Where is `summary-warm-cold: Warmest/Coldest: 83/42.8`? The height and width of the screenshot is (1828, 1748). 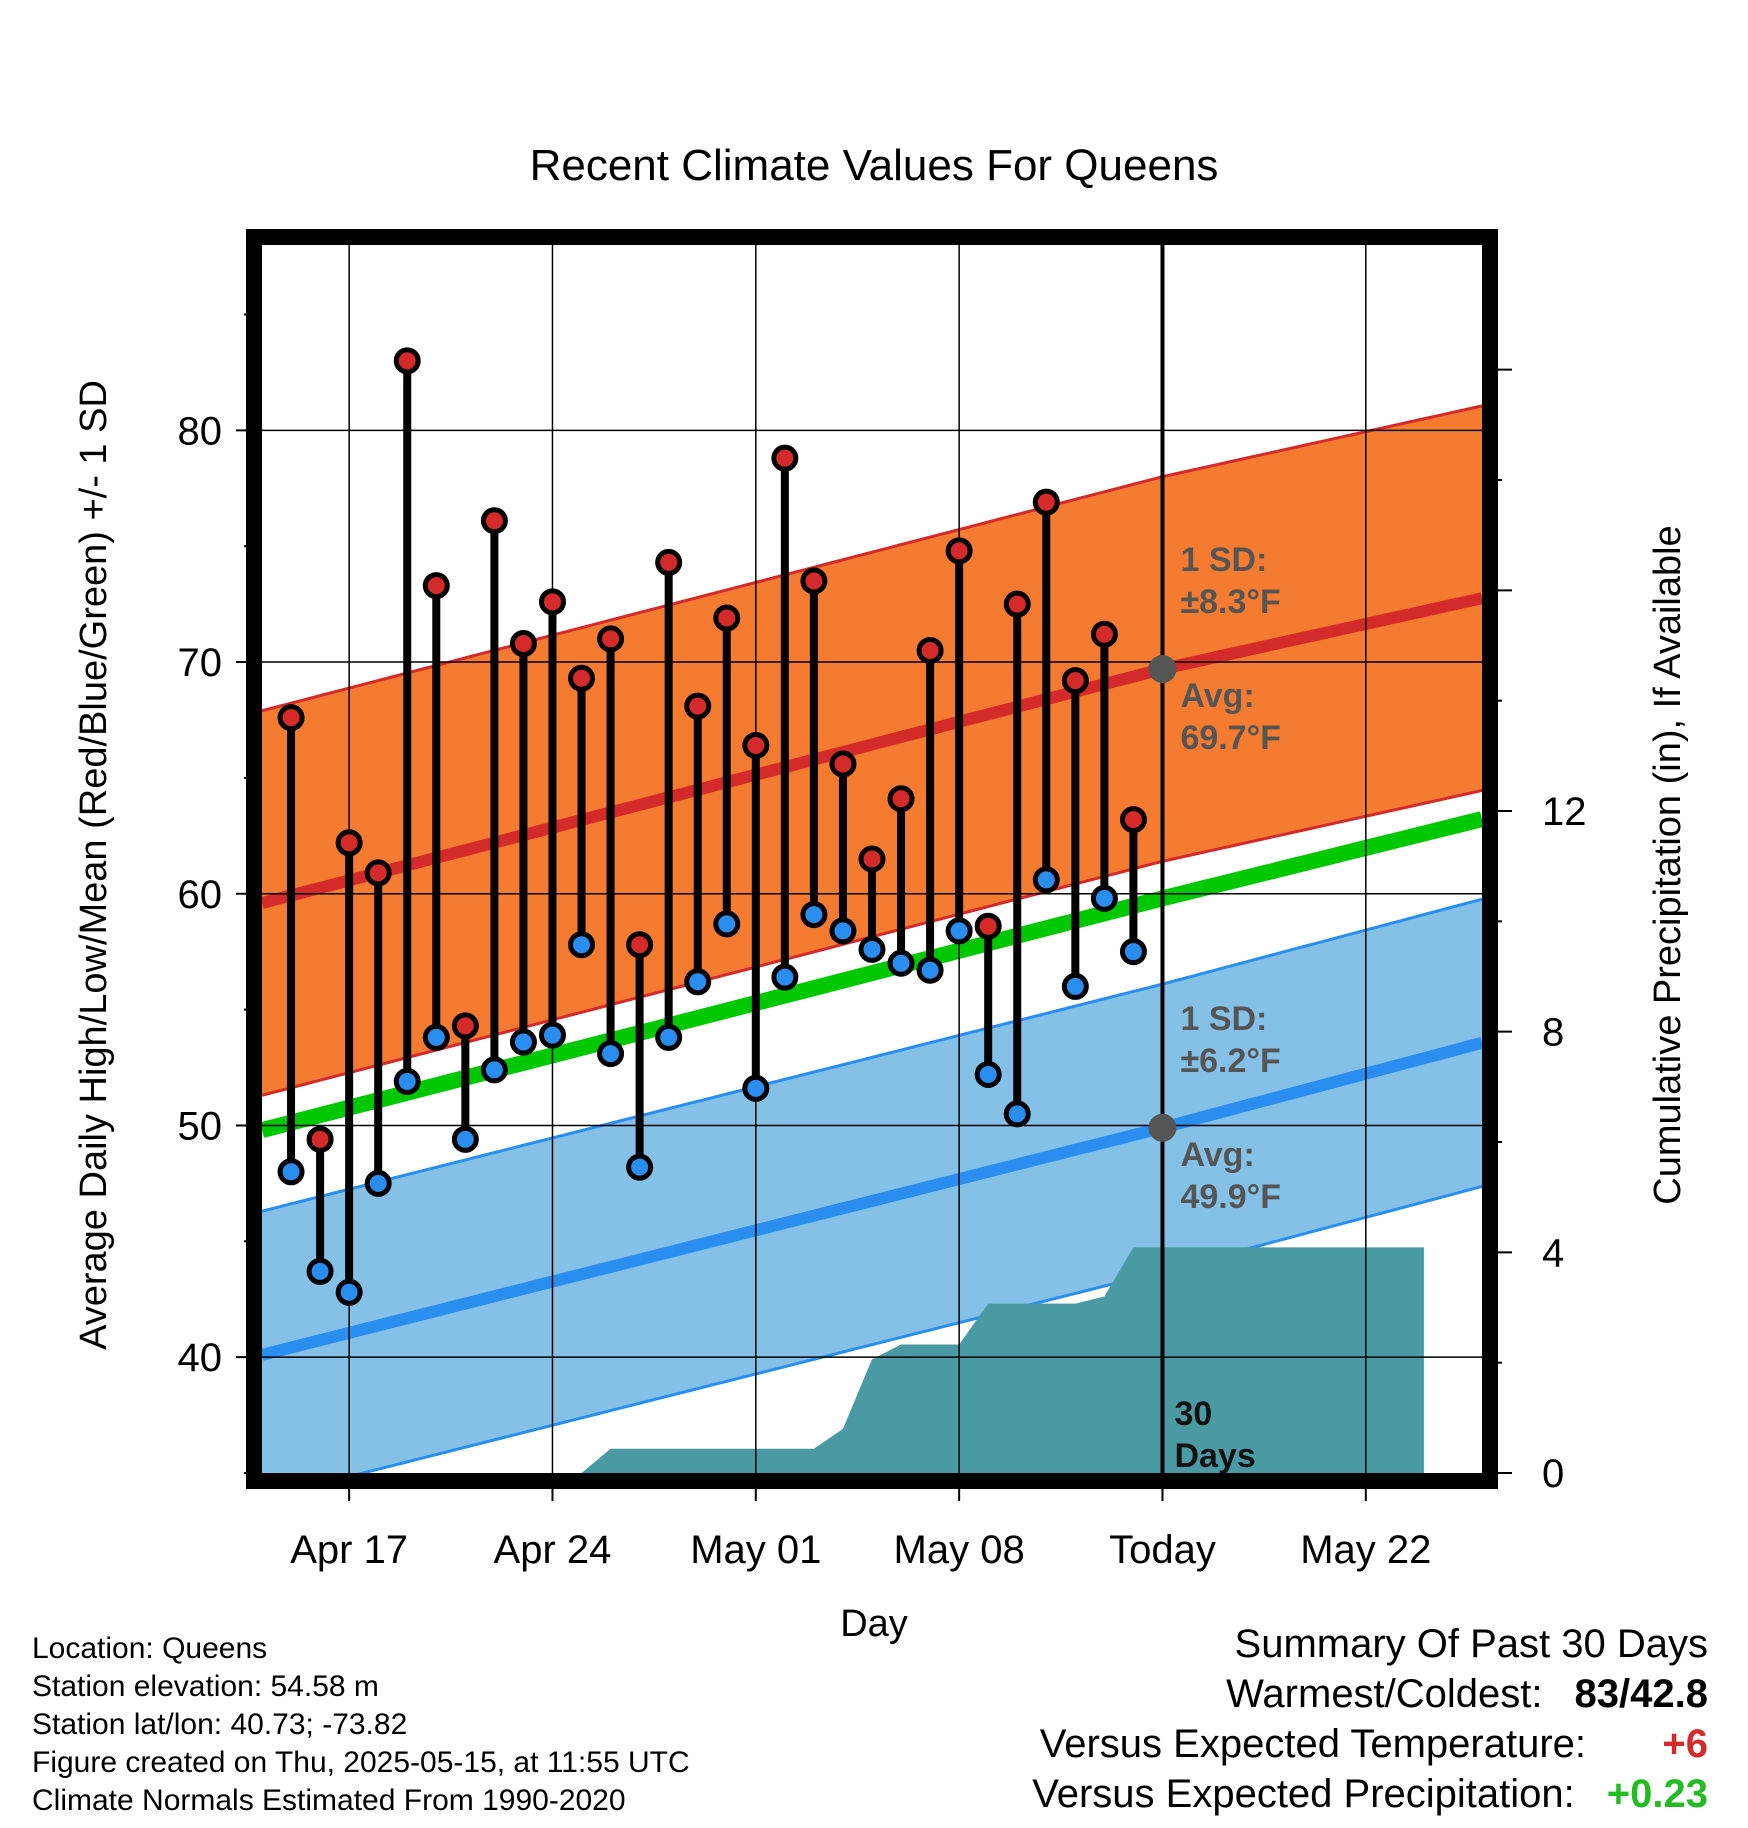 summary-warm-cold: Warmest/Coldest: 83/42.8 is located at coordinates (1370, 1697).